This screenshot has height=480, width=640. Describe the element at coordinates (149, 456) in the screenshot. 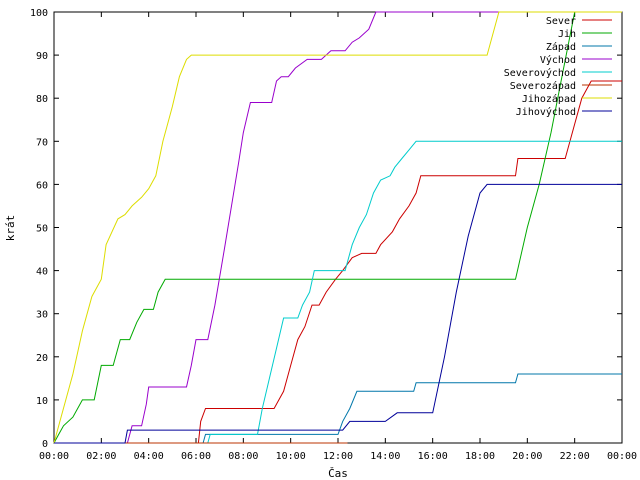

I see `x-tick-label: 04:00` at that location.